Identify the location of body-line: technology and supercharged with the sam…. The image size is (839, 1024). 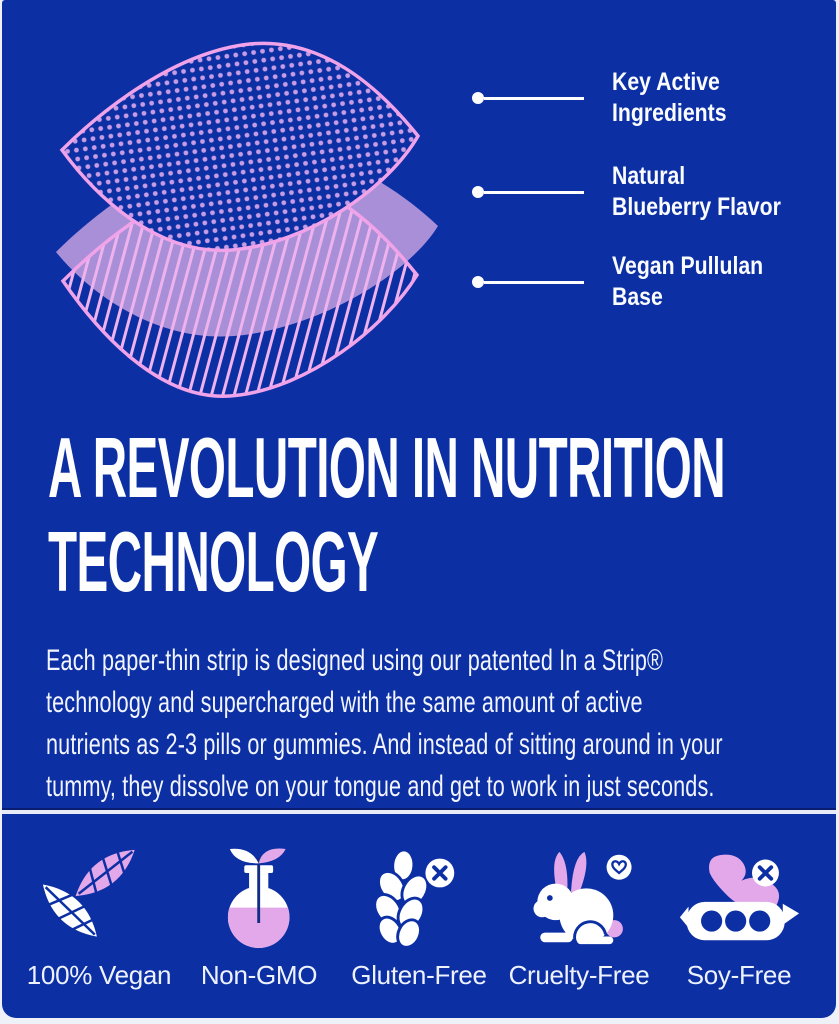
(344, 702).